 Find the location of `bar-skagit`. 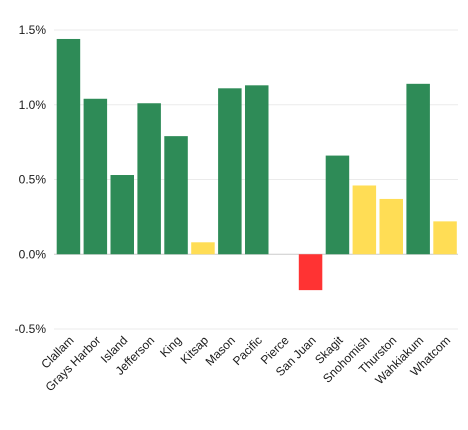

bar-skagit is located at coordinates (337, 205).